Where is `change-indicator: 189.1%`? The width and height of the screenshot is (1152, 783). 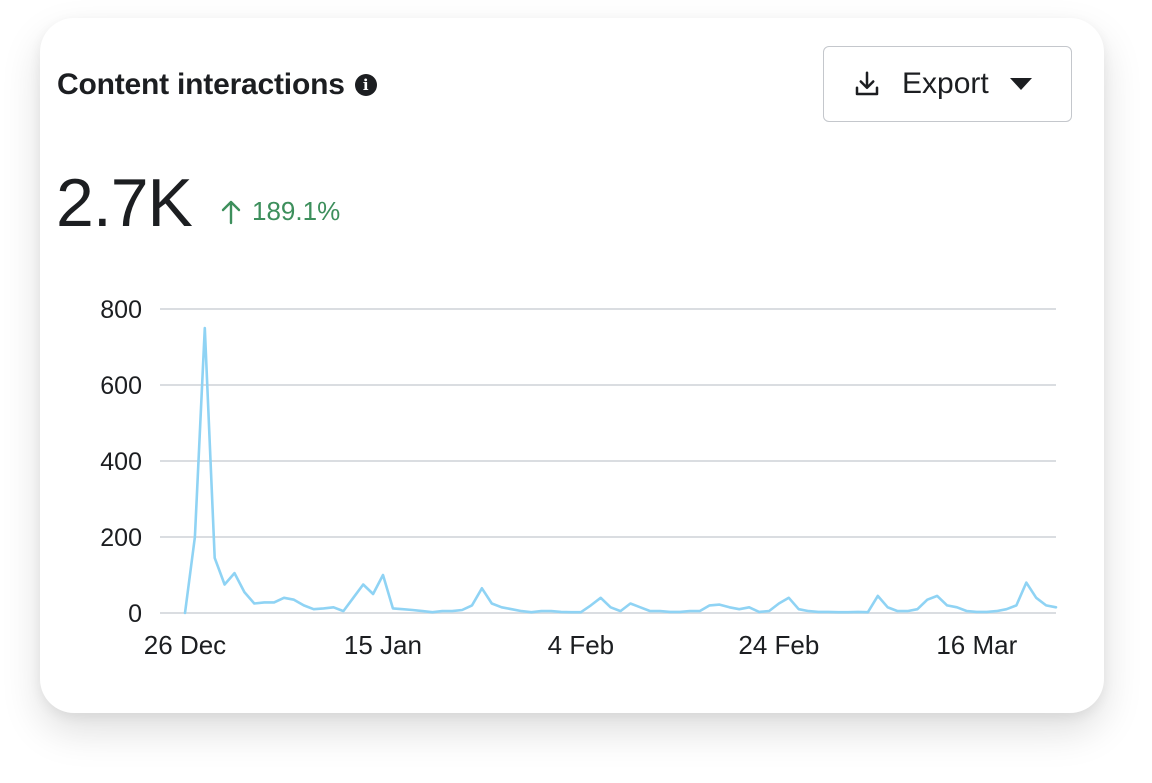 change-indicator: 189.1% is located at coordinates (280, 211).